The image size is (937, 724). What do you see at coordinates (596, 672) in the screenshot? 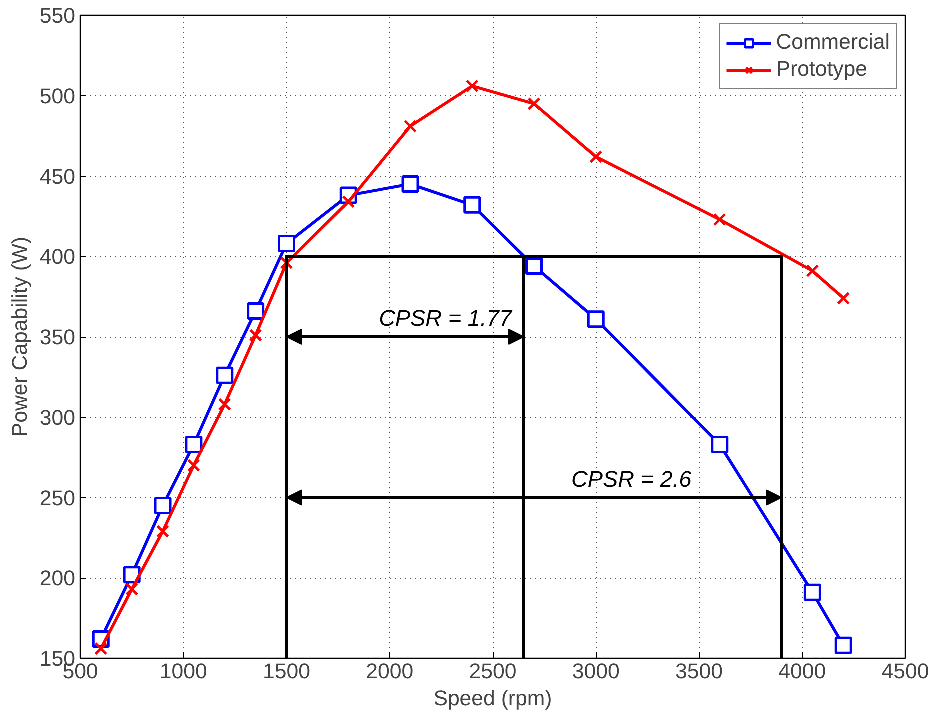
I see `x-tick-label: 3000` at bounding box center [596, 672].